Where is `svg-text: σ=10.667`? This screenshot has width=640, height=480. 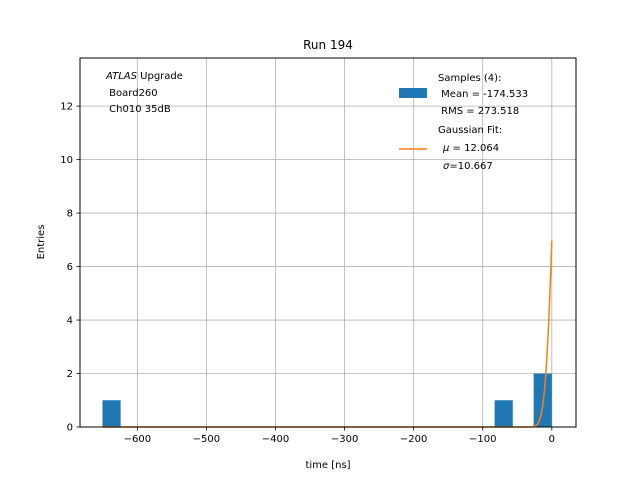
svg-text: σ=10.667 is located at coordinates (468, 166).